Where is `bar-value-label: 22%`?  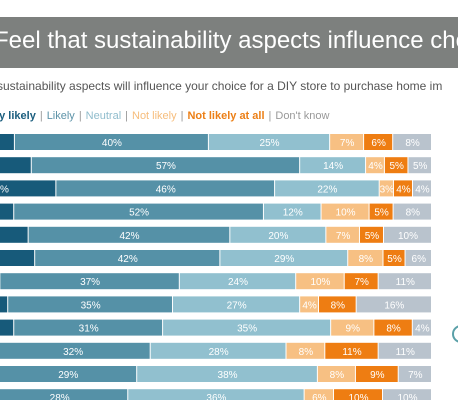
bar-value-label: 22% is located at coordinates (327, 189).